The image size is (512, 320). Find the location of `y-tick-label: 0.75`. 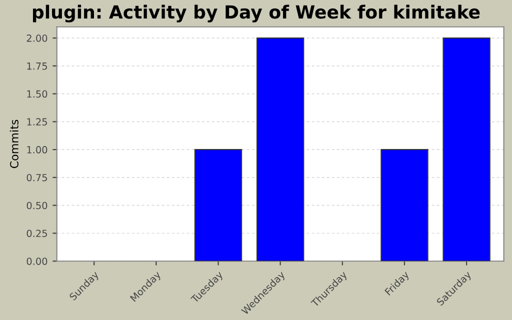

y-tick-label: 0.75 is located at coordinates (36, 178).